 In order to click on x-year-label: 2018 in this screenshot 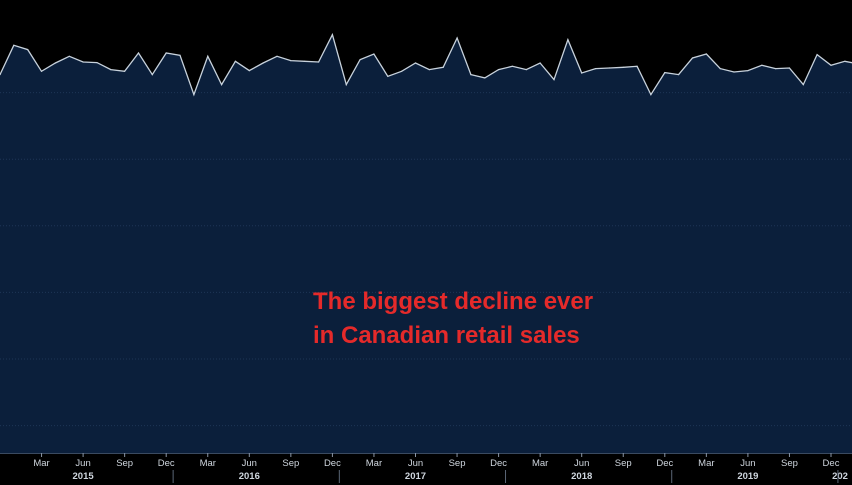, I will do `click(581, 476)`.